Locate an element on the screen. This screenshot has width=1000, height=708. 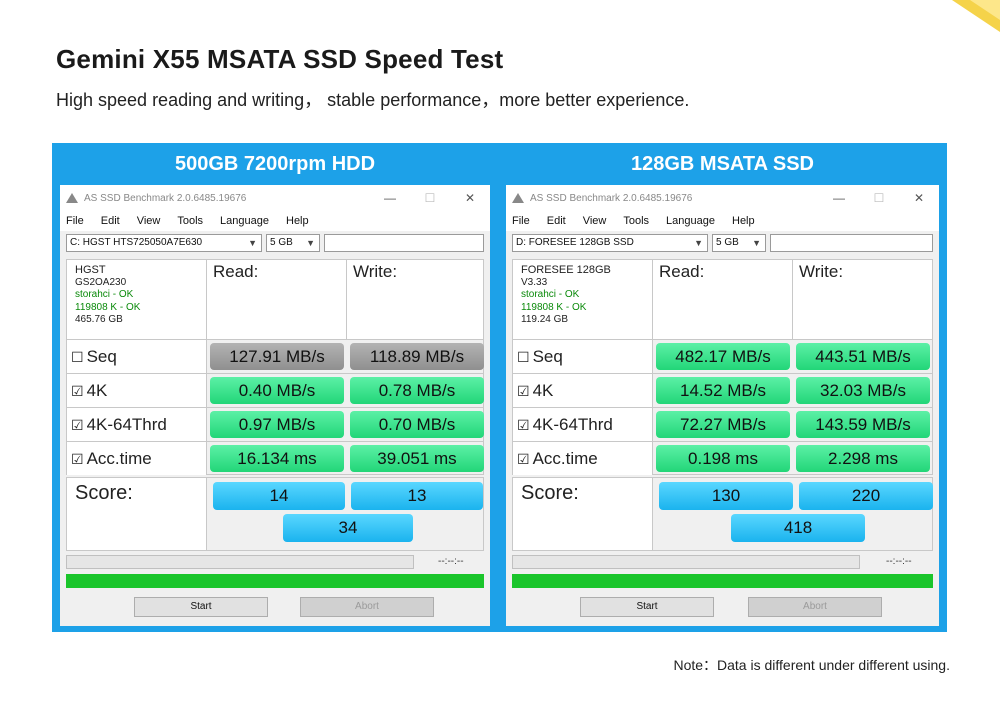
write-value: 118.89 MB/s is located at coordinates (417, 356).